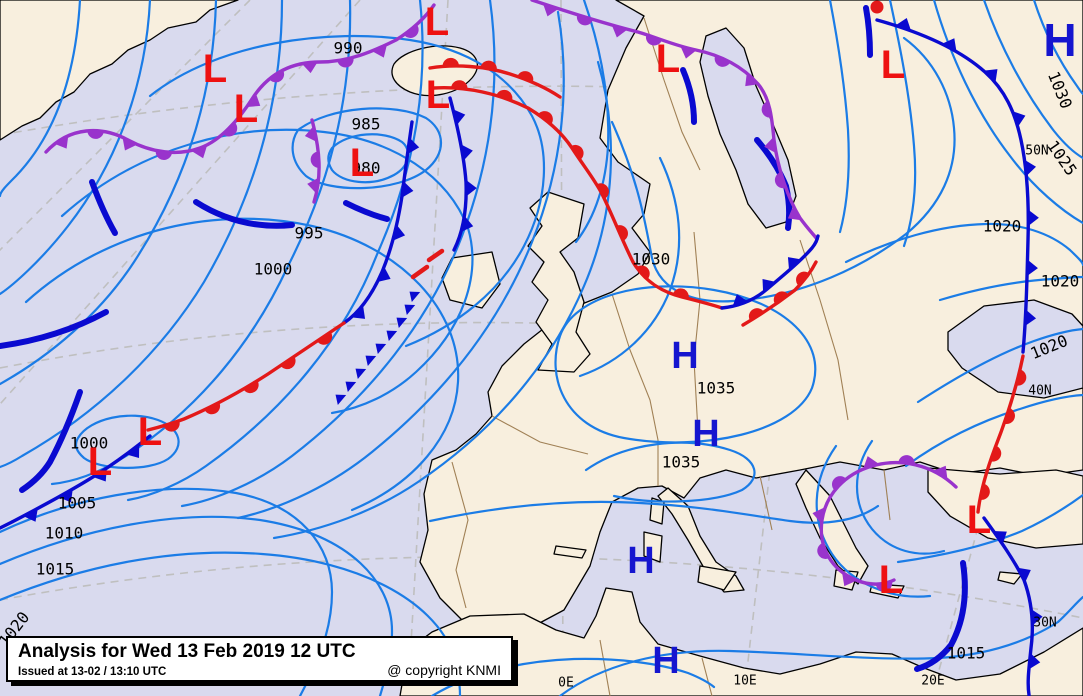 The image size is (1083, 696). I want to click on isobar-value-label: 980, so click(366, 168).